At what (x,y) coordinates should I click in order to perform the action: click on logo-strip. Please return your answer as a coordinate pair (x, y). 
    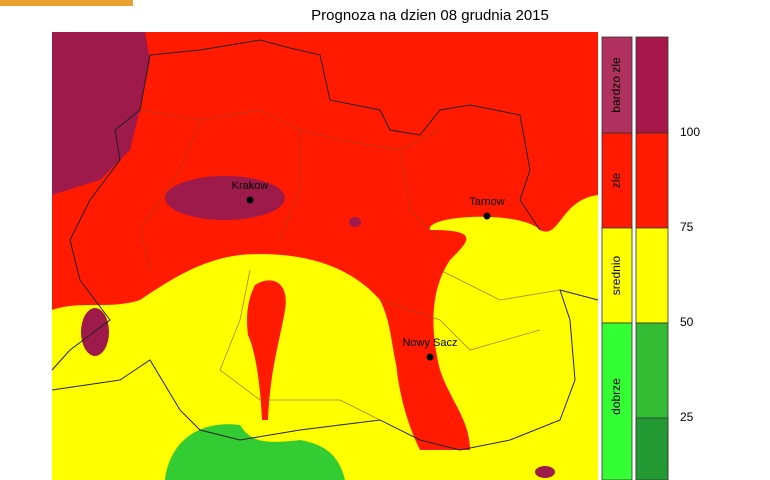
    Looking at the image, I should click on (66, 3).